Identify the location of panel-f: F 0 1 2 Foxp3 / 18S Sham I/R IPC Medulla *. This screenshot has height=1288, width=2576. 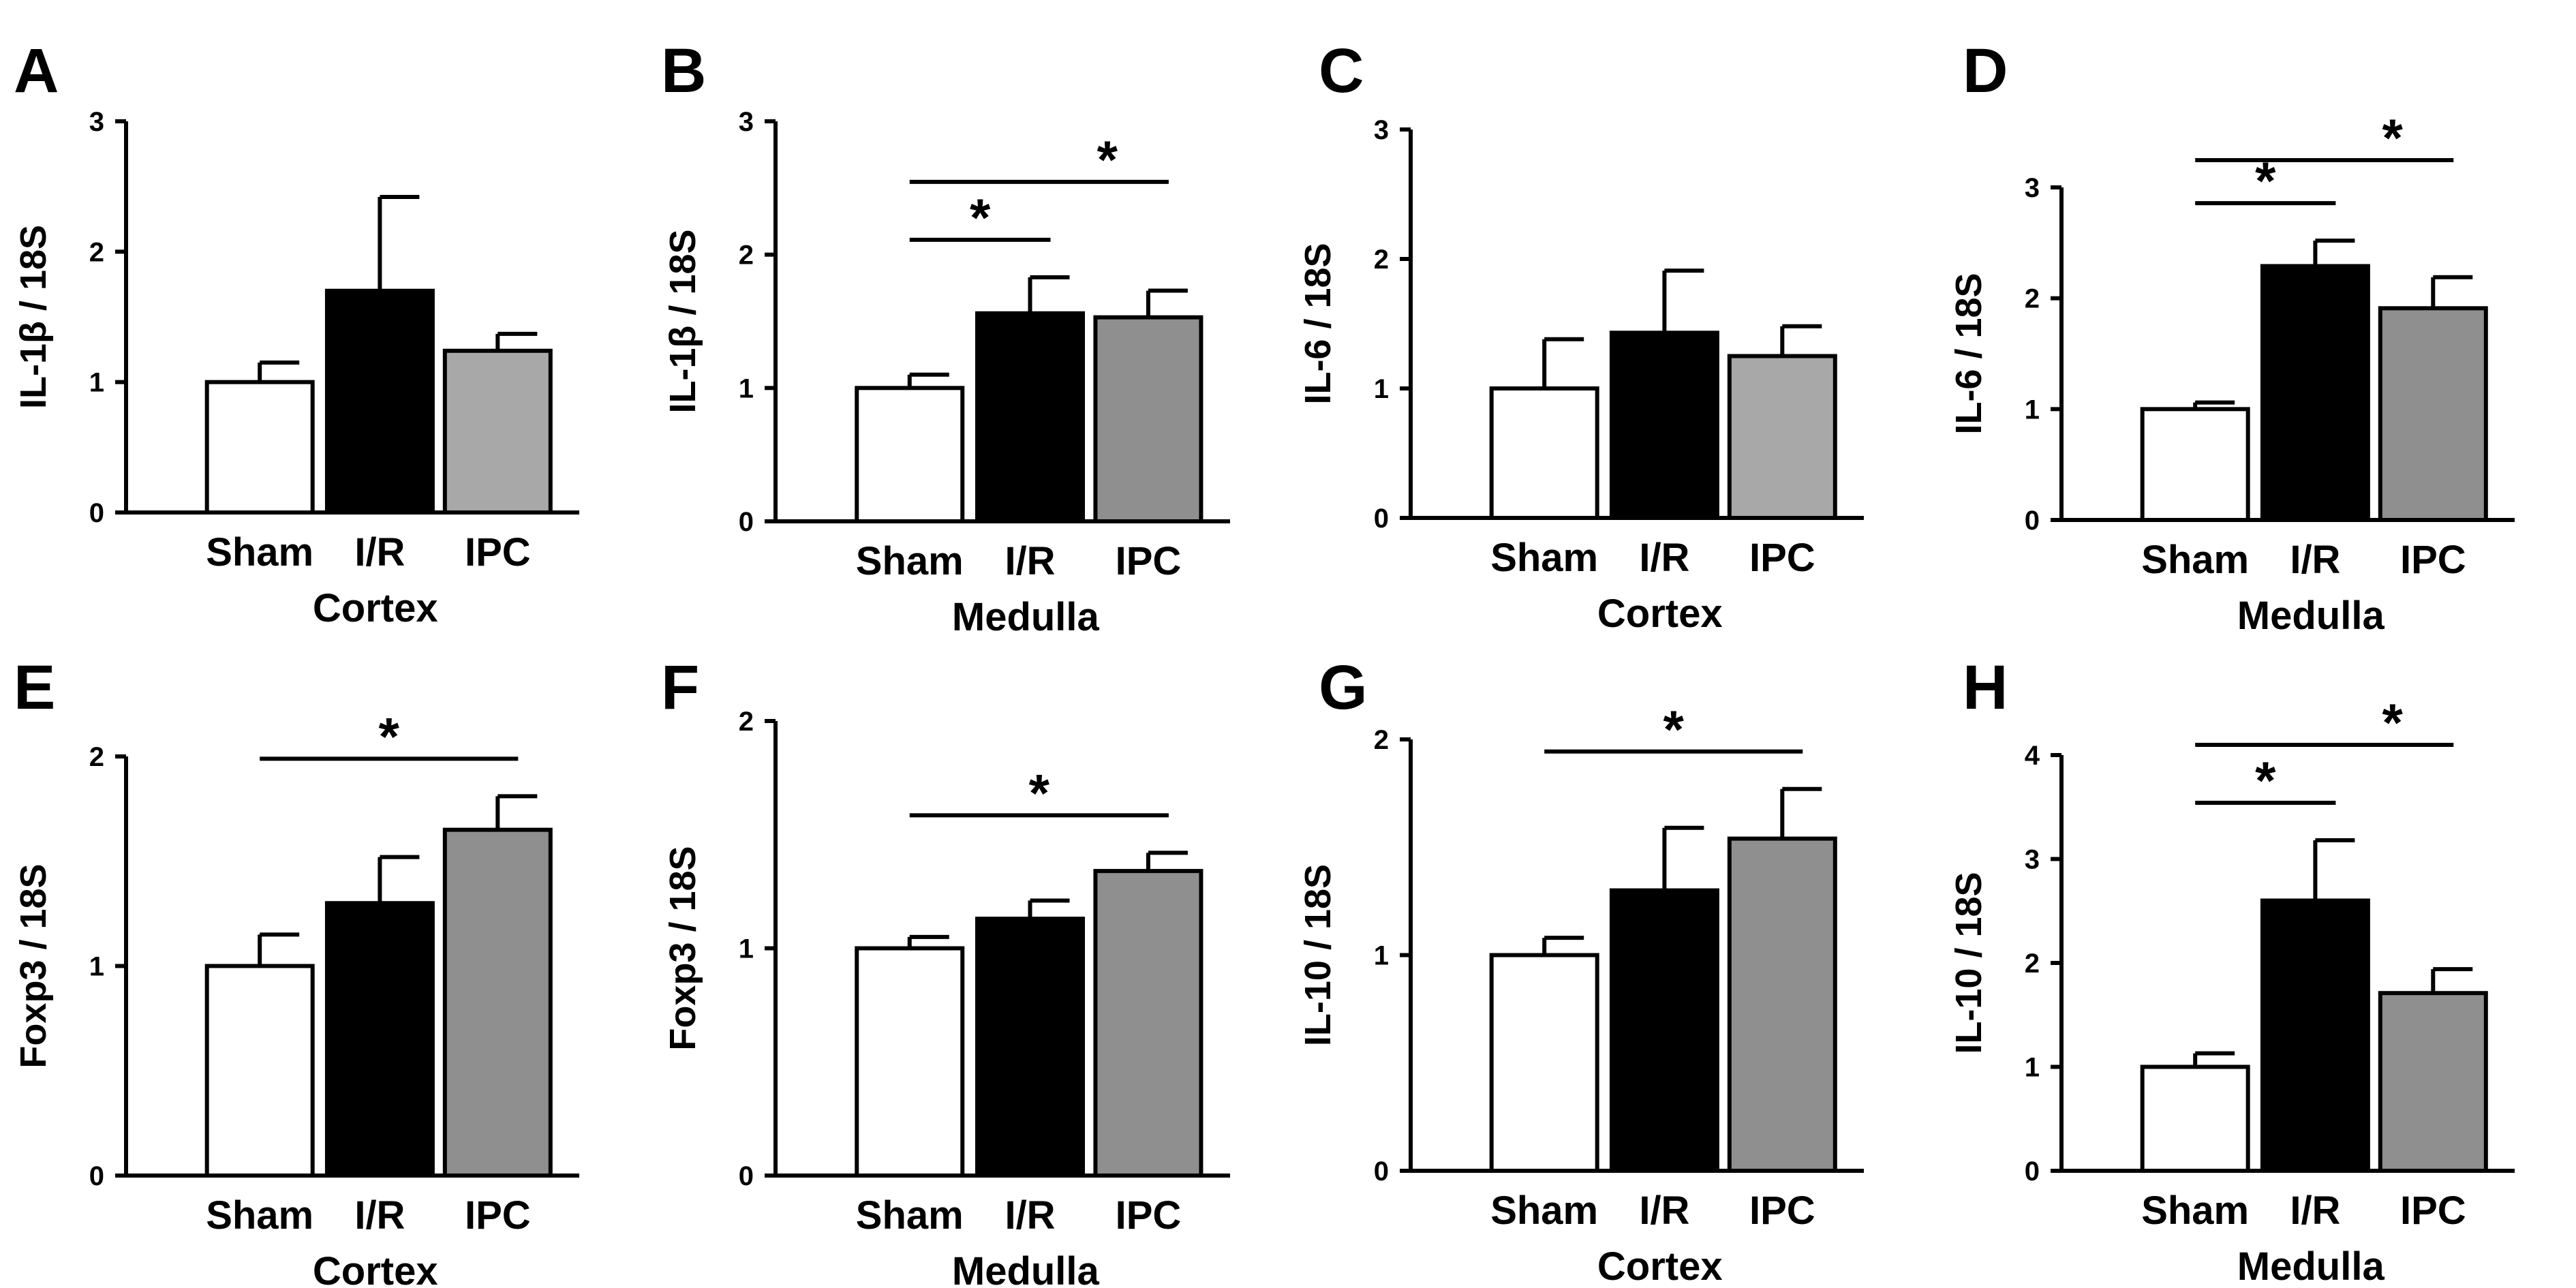
(946, 970).